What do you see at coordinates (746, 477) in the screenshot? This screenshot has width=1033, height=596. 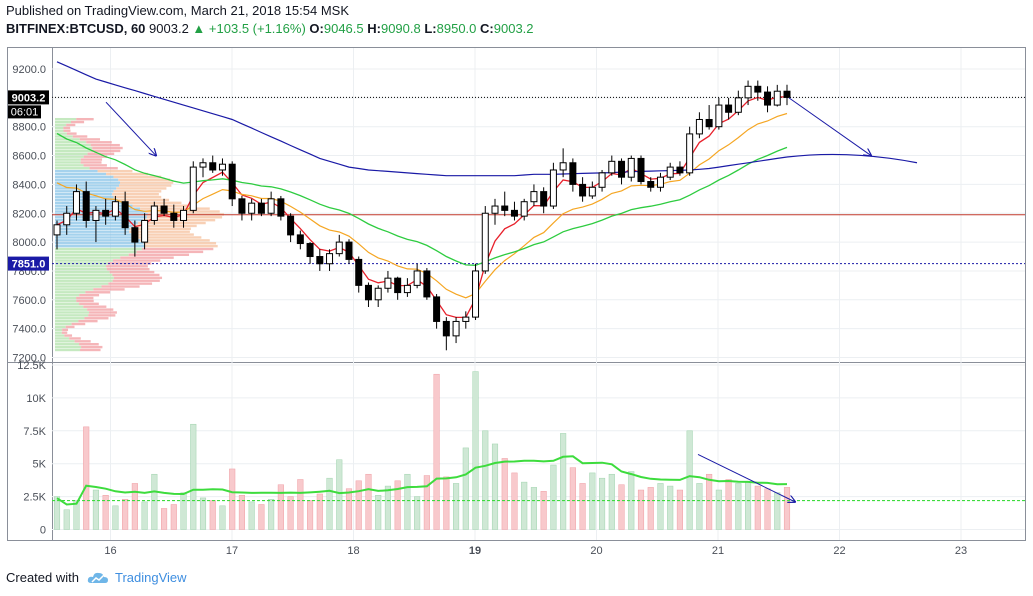 I see `arrow-volume-down` at bounding box center [746, 477].